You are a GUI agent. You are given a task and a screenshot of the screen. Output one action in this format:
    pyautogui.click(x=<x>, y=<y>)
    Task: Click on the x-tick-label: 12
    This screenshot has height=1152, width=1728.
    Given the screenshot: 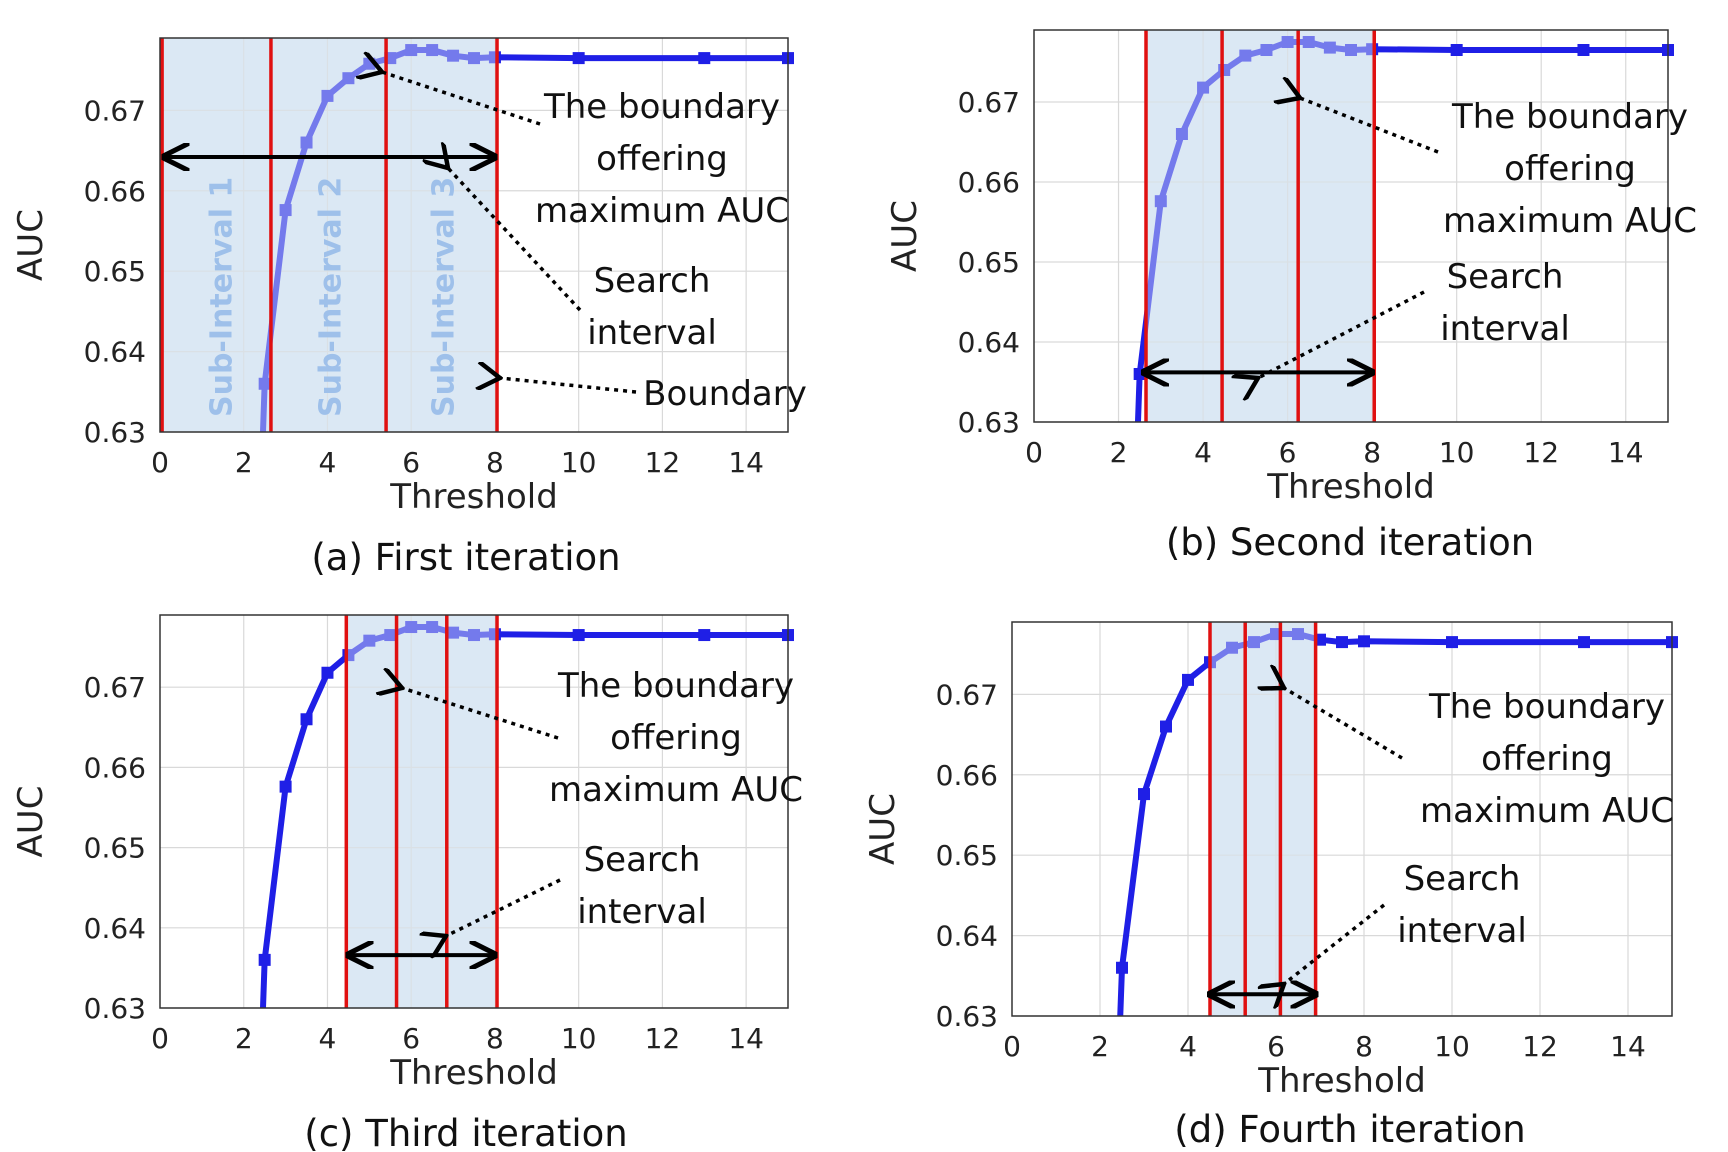 What is the action you would take?
    pyautogui.click(x=663, y=1038)
    